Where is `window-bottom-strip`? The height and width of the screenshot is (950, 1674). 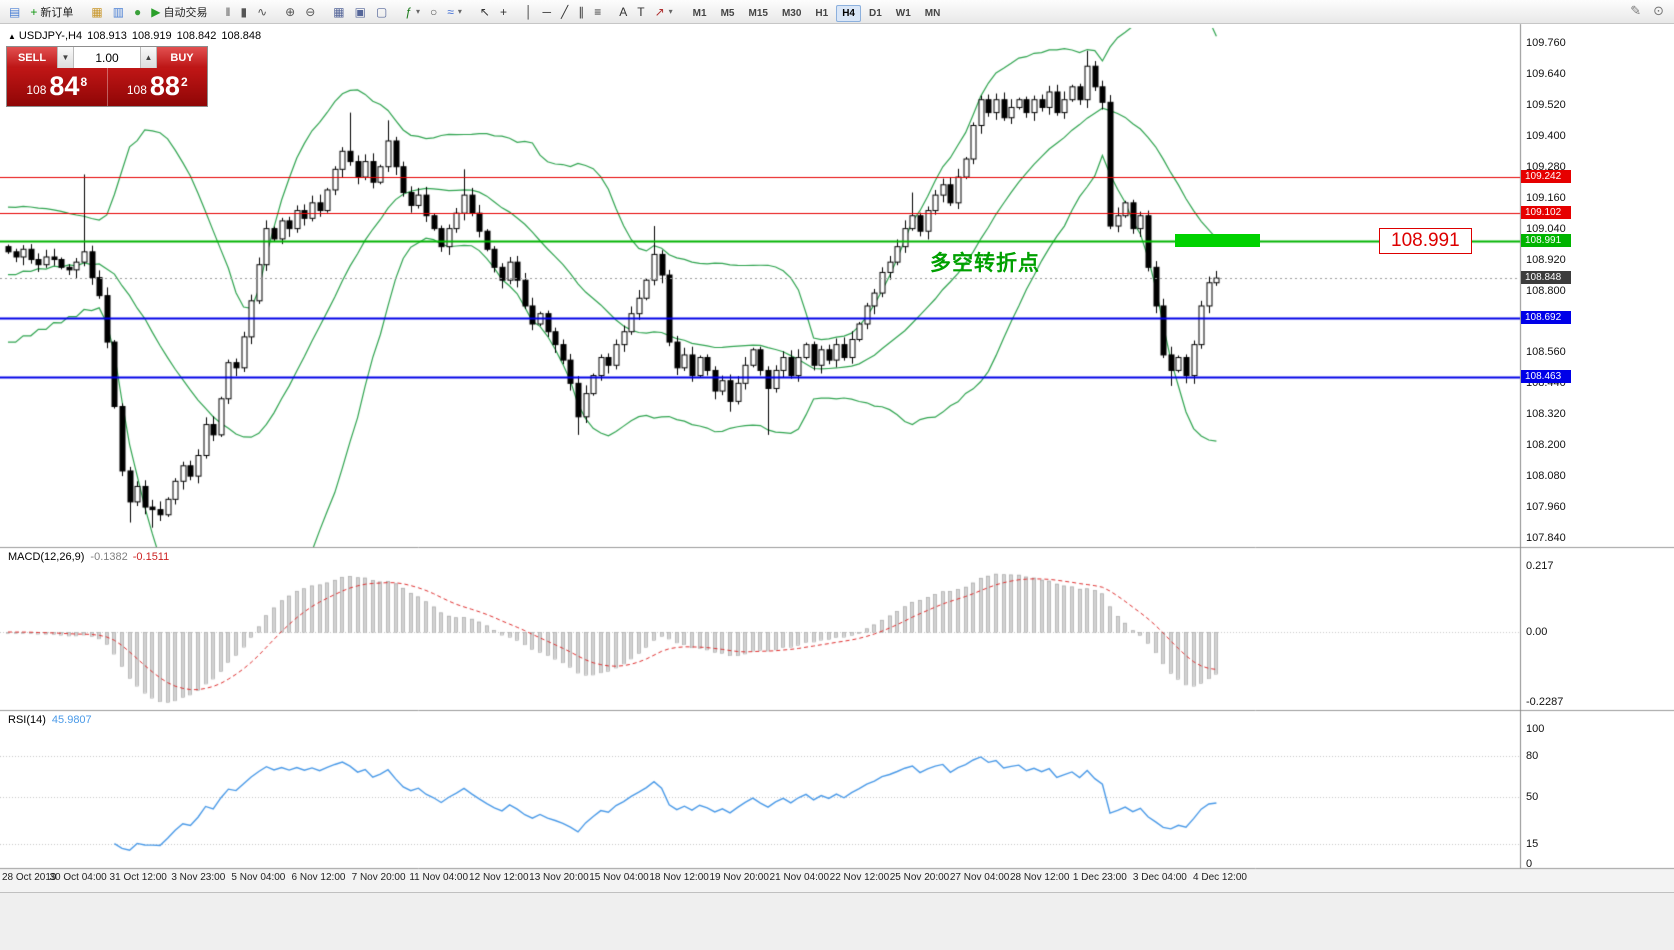
window-bottom-strip is located at coordinates (837, 921).